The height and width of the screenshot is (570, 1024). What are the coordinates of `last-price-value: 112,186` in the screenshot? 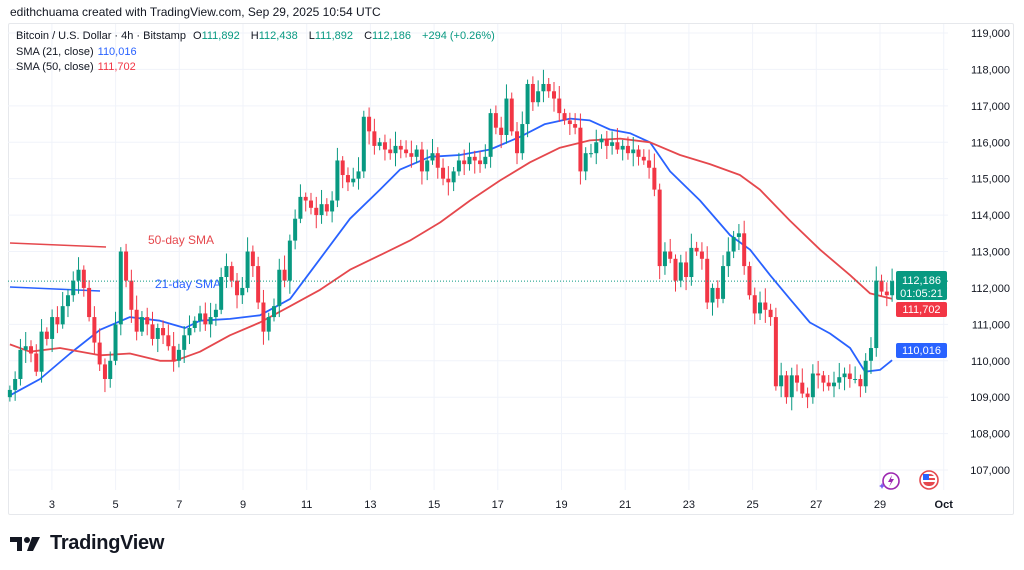 It's located at (921, 281).